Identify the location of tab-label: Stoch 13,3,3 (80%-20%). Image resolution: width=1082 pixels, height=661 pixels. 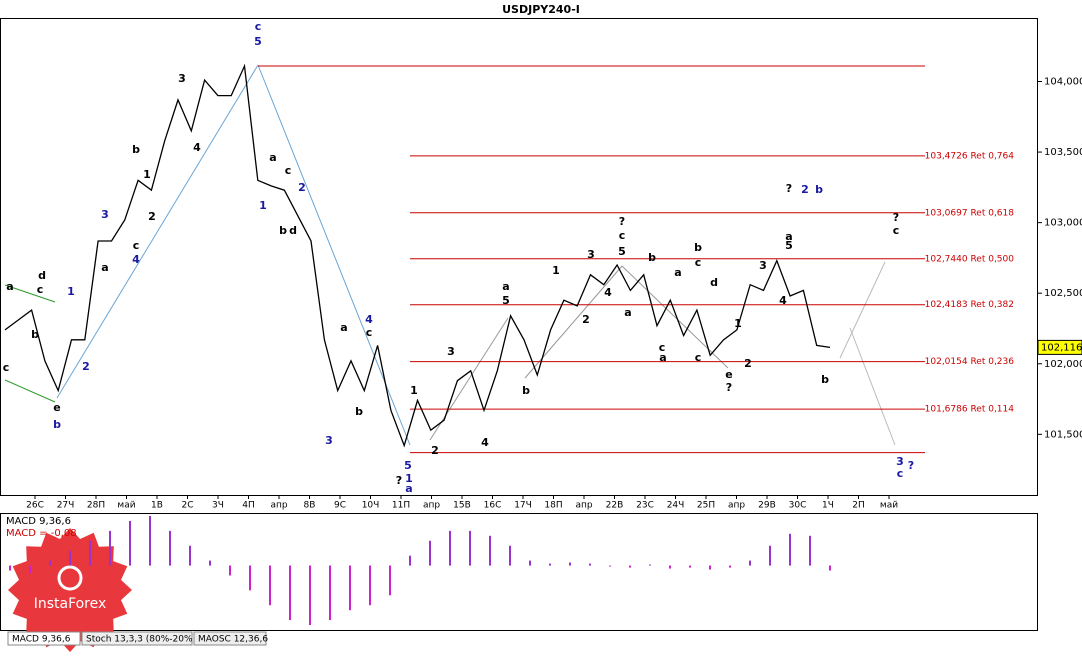
(141, 640).